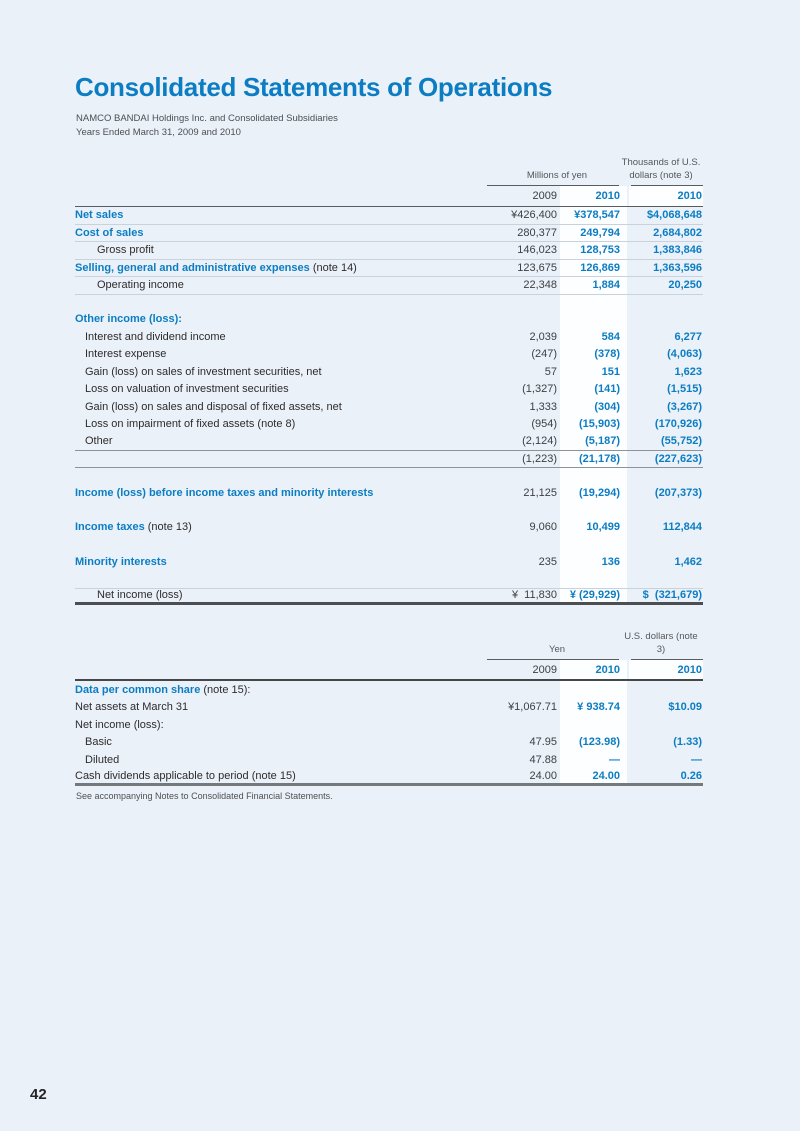 The height and width of the screenshot is (1131, 800). I want to click on cell-2010-usd: (207,373), so click(678, 492).